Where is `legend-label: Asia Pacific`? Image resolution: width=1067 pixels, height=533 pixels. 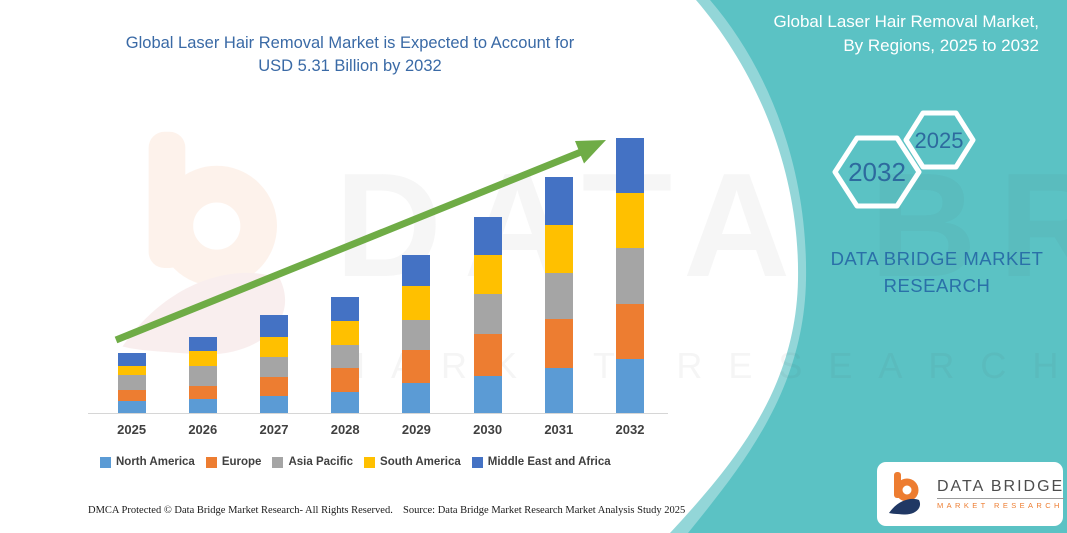 legend-label: Asia Pacific is located at coordinates (321, 462).